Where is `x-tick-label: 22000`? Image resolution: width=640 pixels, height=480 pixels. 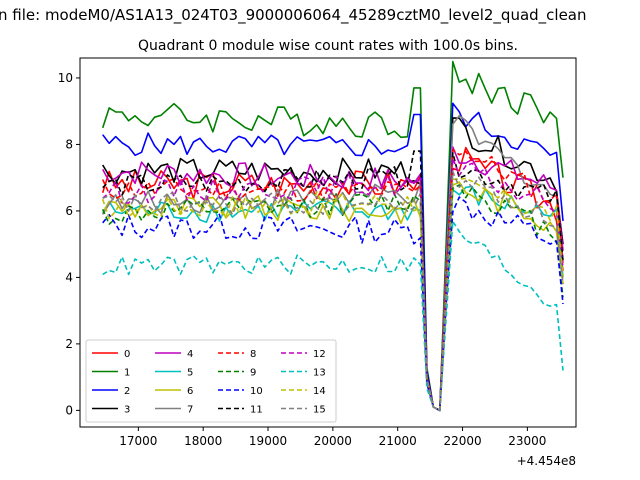
x-tick-label: 22000 is located at coordinates (462, 441).